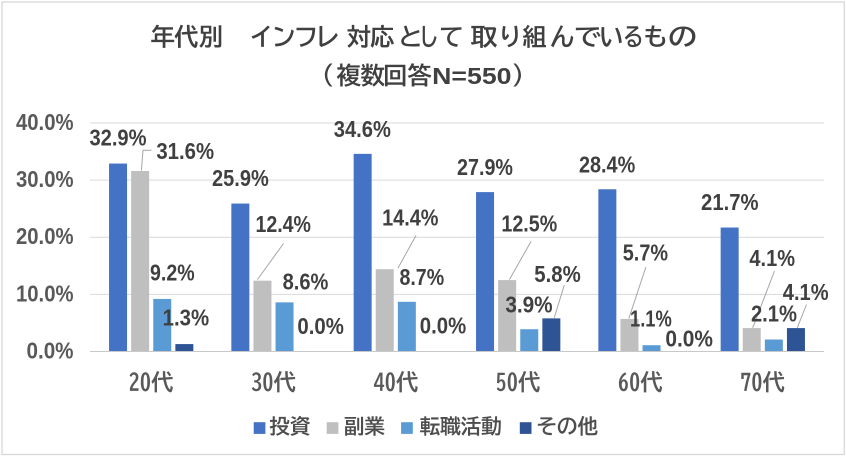  I want to click on svg-text: 32.9%, so click(117, 138).